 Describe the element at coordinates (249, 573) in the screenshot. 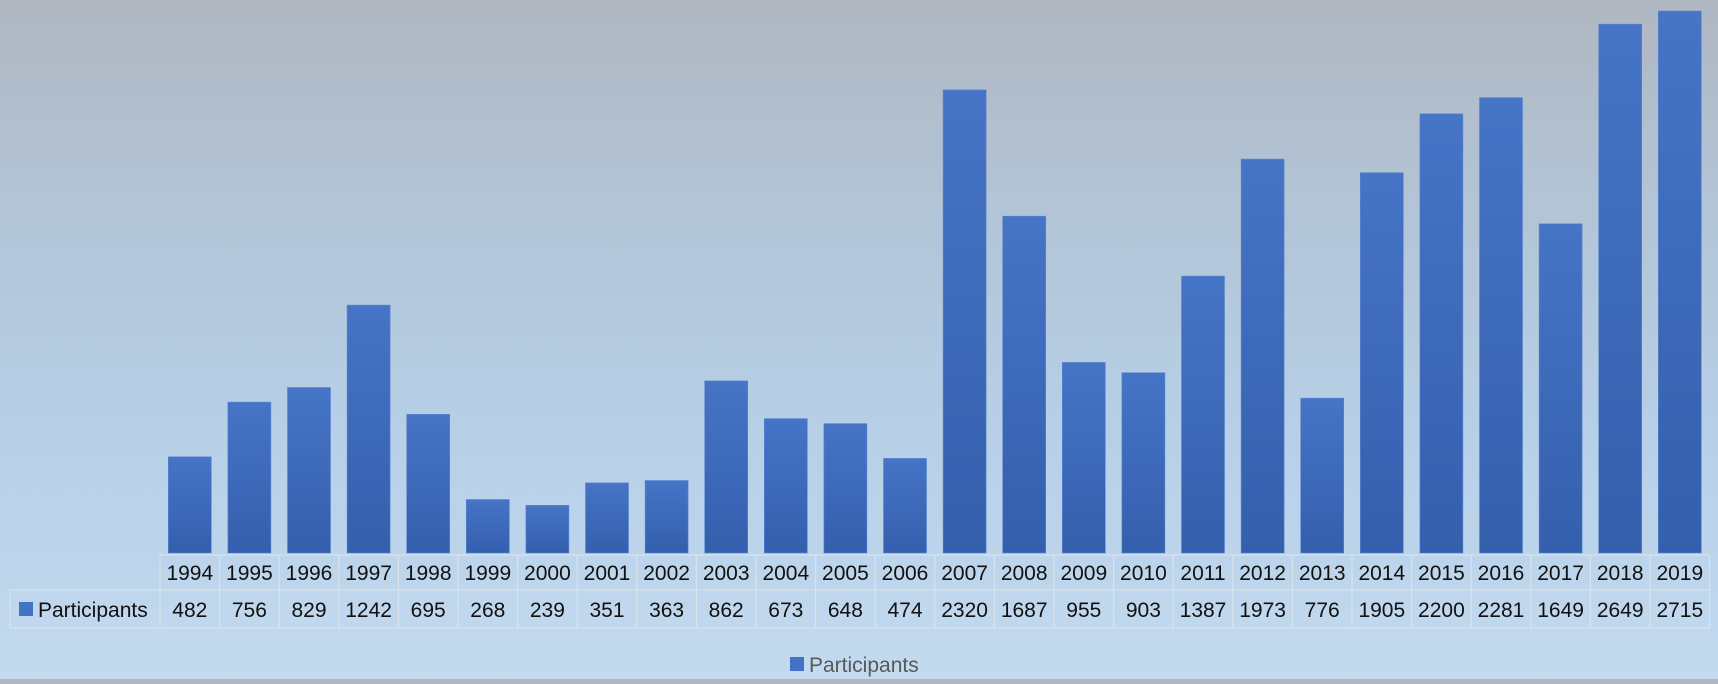

I see `tick-label-1995: 1995` at that location.